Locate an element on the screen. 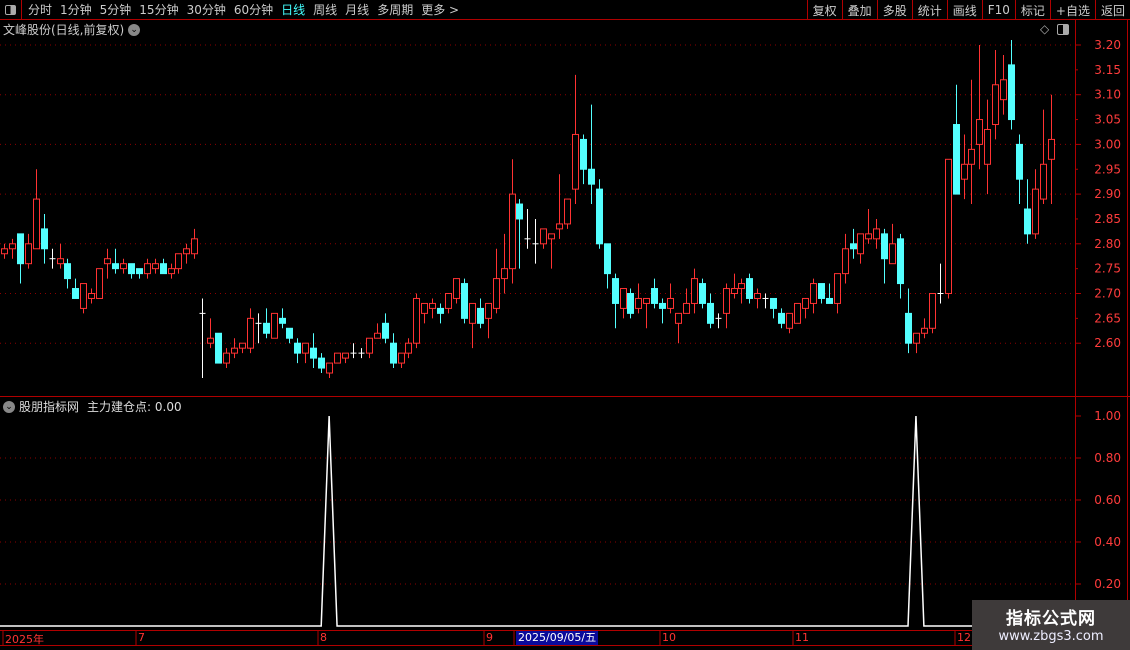 This screenshot has width=1130, height=650. period-tab: 分时 is located at coordinates (40, 10).